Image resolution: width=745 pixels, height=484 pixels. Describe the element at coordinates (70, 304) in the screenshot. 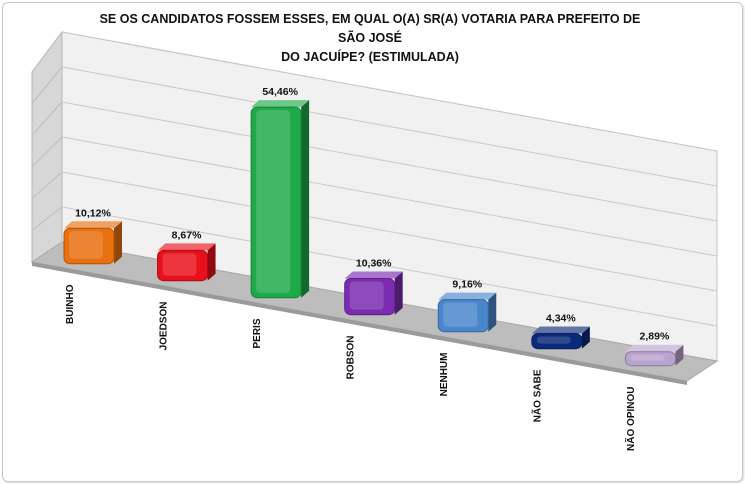

I see `category-label-0: BUINHO` at that location.